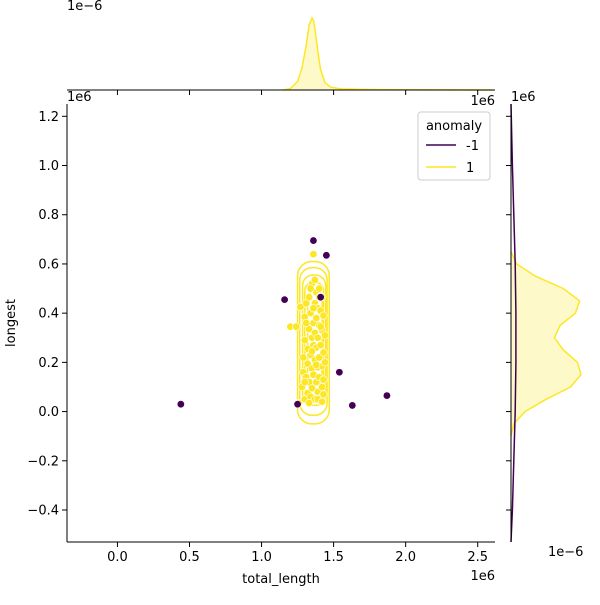 This screenshot has height=605, width=600. Describe the element at coordinates (48, 363) in the screenshot. I see `y-tick-label: 0.2` at that location.